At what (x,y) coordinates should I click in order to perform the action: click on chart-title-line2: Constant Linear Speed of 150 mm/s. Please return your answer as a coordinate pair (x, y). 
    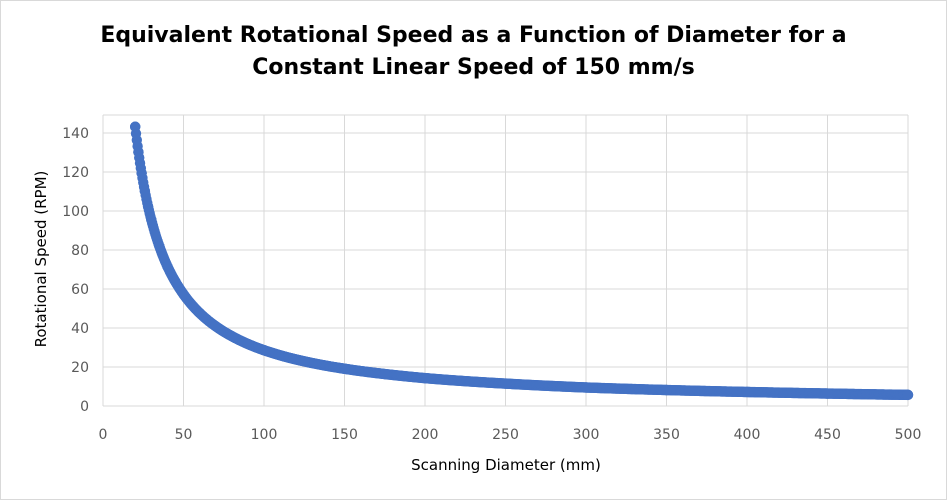
    Looking at the image, I should click on (473, 67).